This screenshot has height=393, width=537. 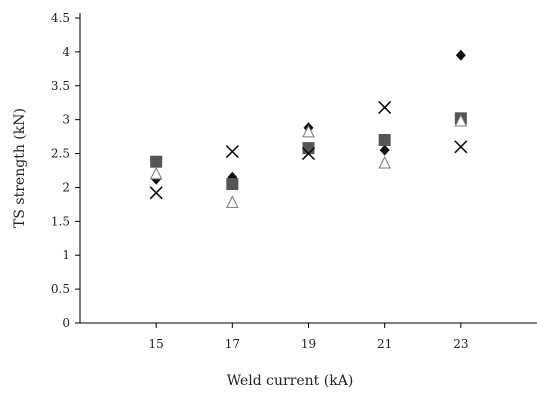 I want to click on y-tick-label: 0.5, so click(x=60, y=289).